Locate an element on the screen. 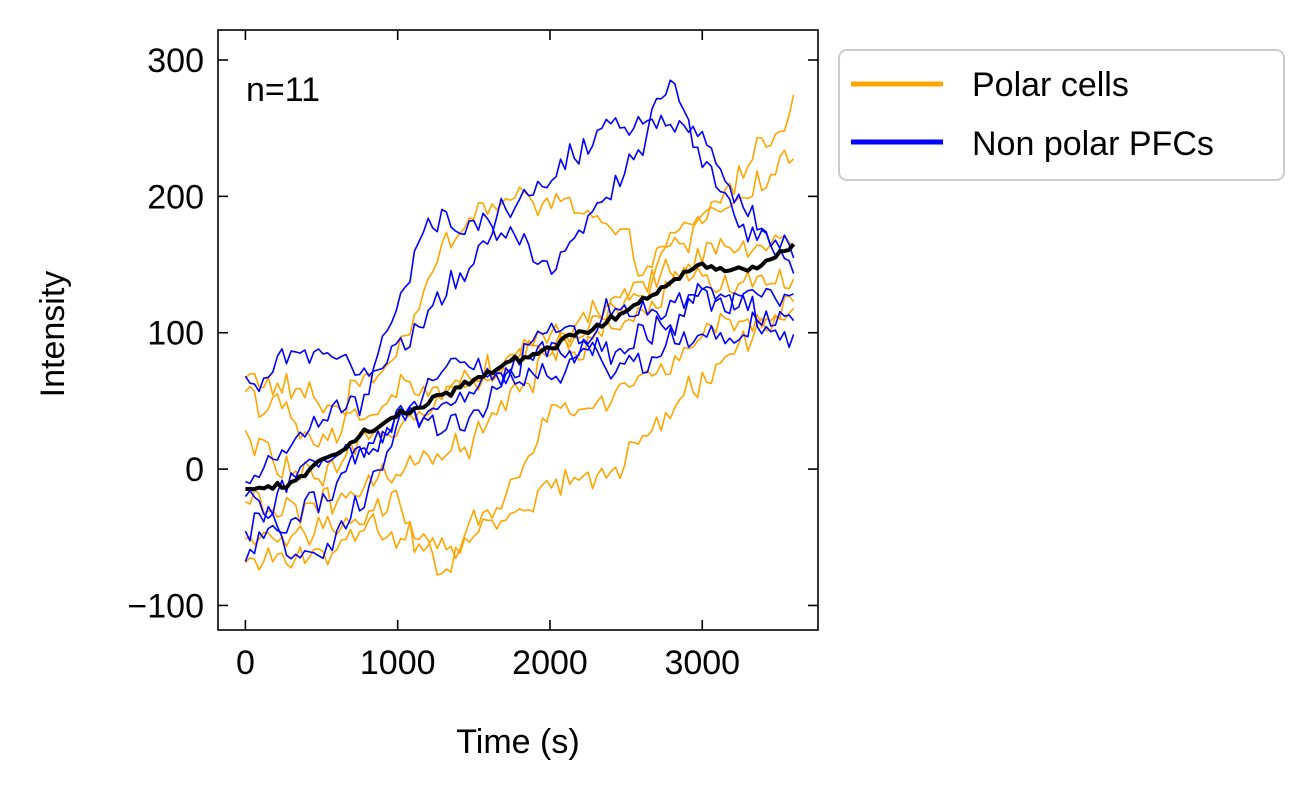 The height and width of the screenshot is (793, 1314). legend-frame is located at coordinates (1061, 115).